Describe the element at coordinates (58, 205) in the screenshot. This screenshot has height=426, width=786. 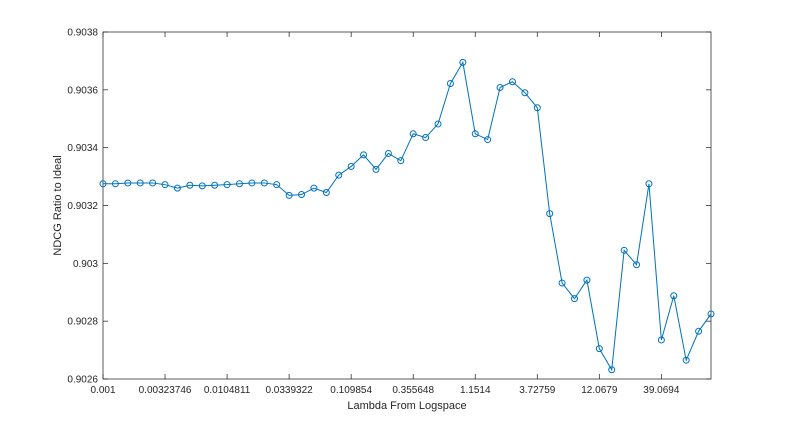
I see `y-axis-label: NDCG Ratio to Ideal` at that location.